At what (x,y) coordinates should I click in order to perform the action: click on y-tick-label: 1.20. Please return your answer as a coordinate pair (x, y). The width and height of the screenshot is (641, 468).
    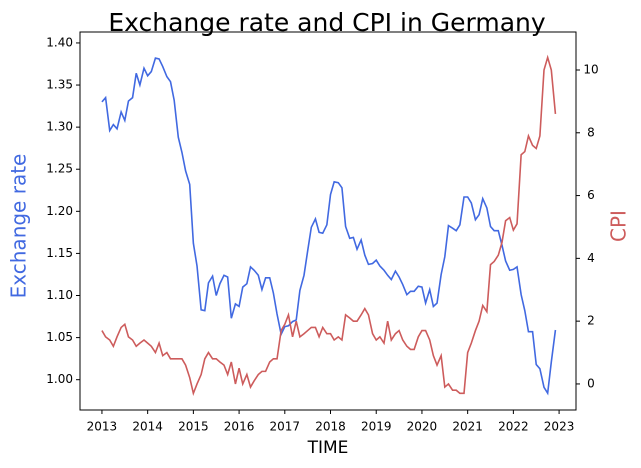
    Looking at the image, I should click on (59, 211).